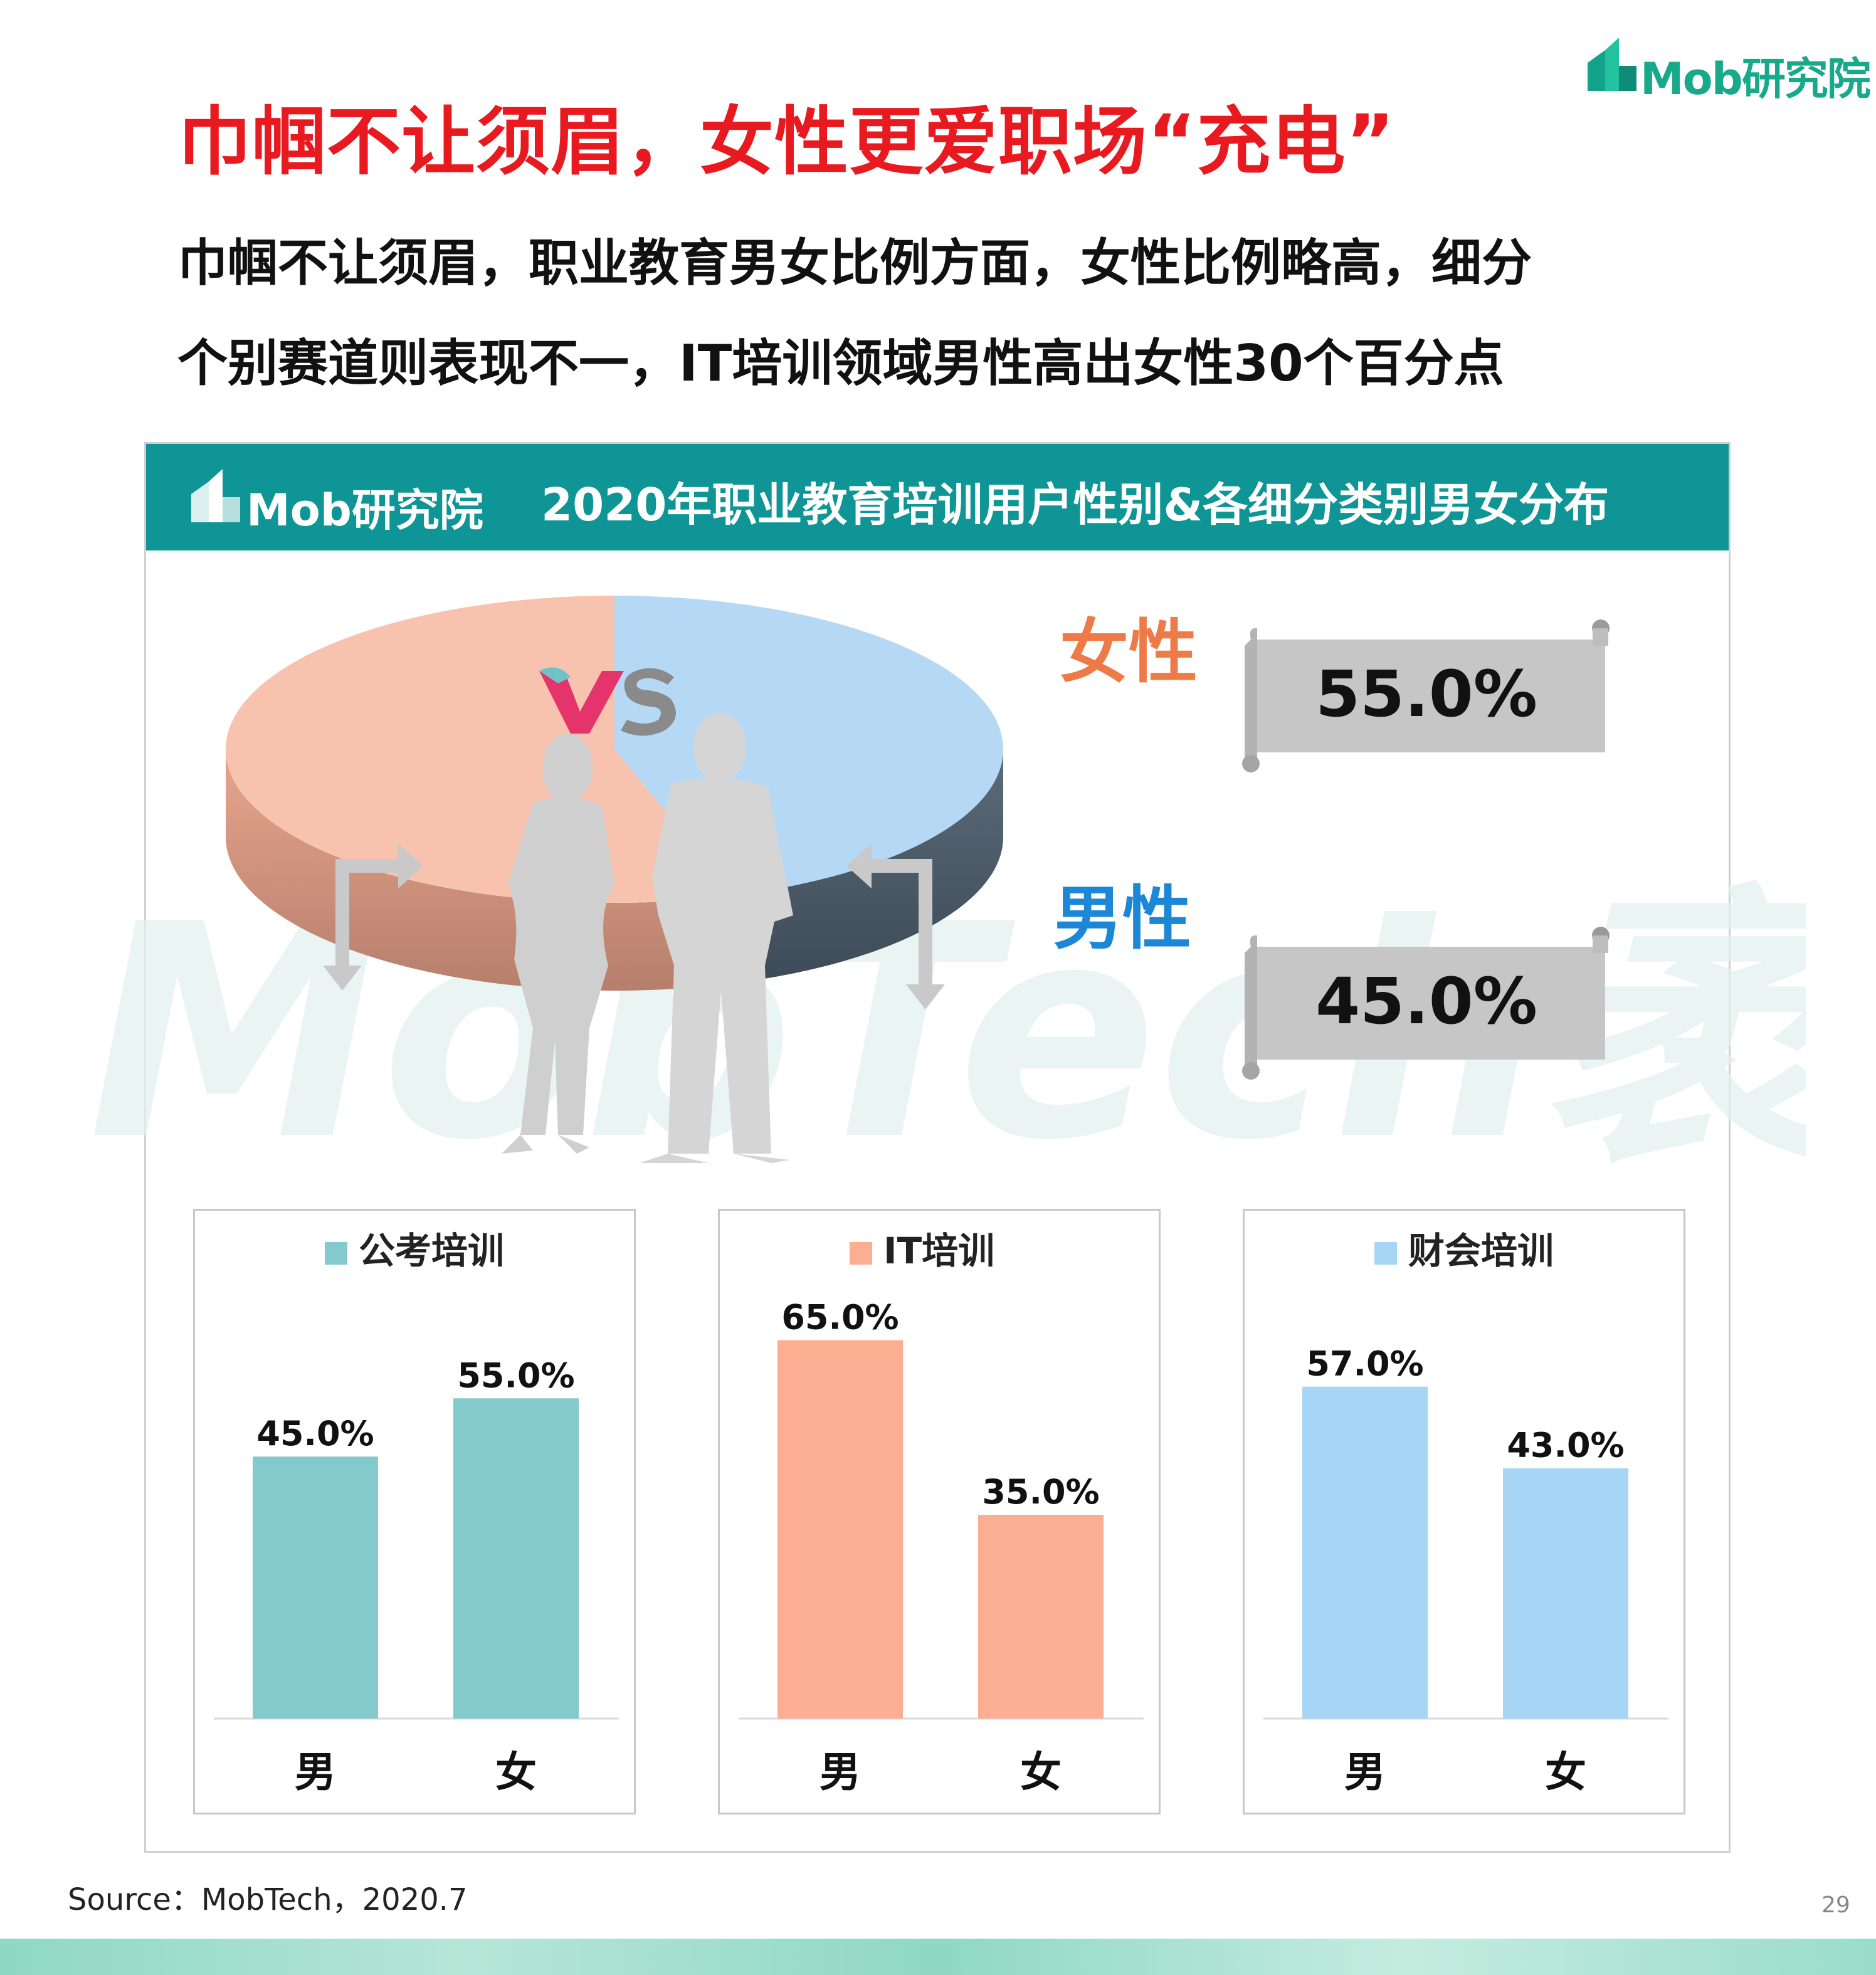  What do you see at coordinates (1565, 1445) in the screenshot?
I see `data-label: 43.0%` at bounding box center [1565, 1445].